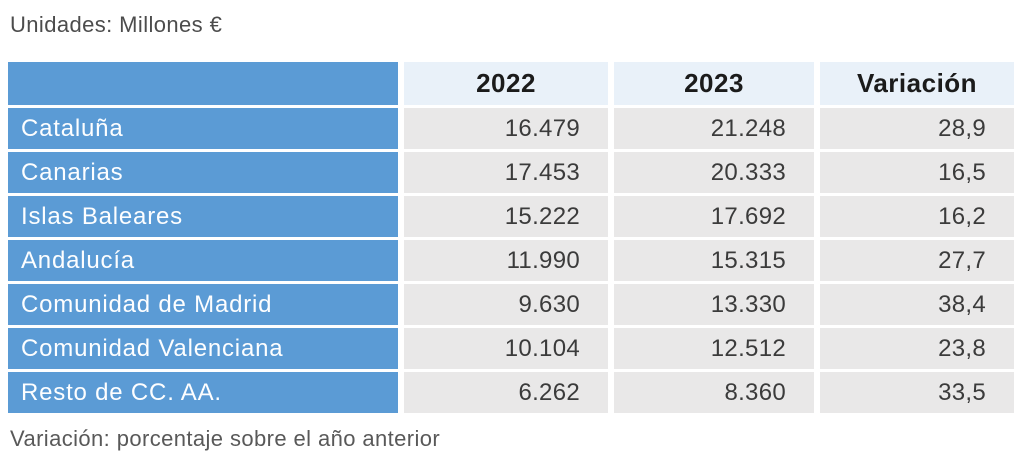  I want to click on table-row: Canarias 17.453 20.333 16,5, so click(511, 172).